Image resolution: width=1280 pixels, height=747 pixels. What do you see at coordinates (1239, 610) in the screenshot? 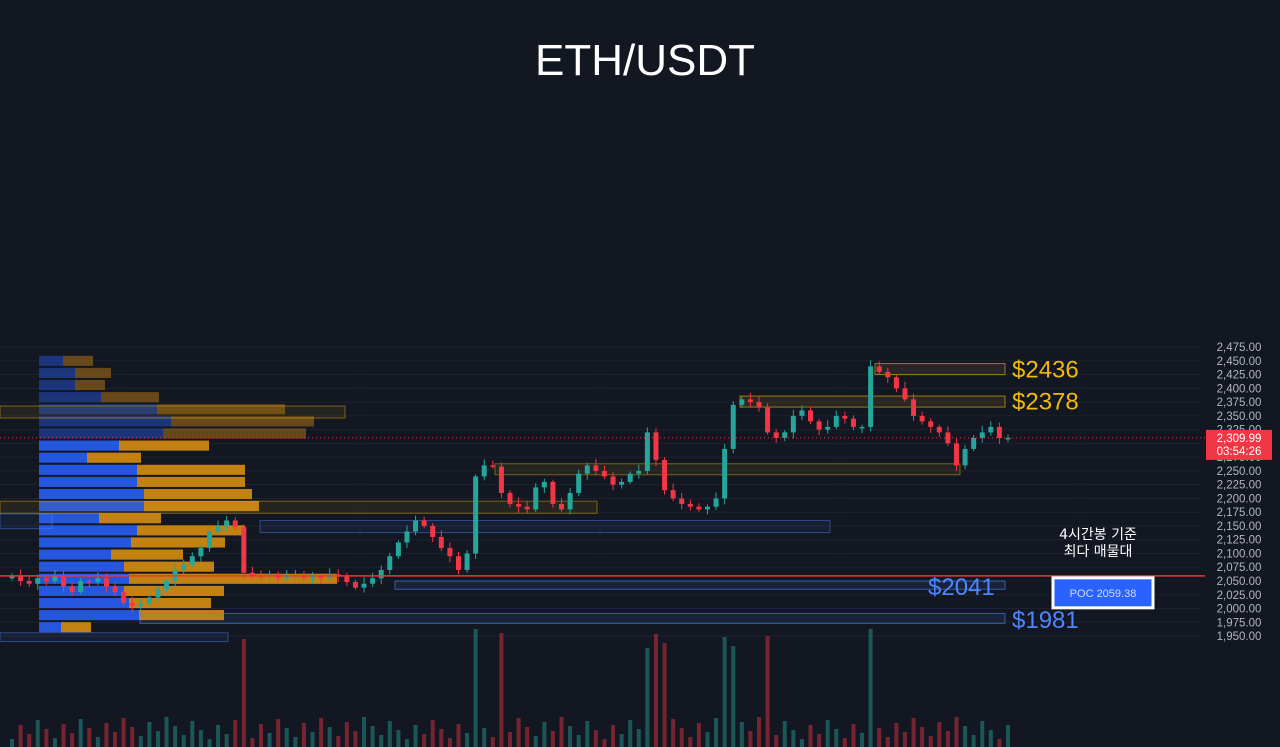
I see `y-tick-label: 2,000.00` at bounding box center [1239, 610].